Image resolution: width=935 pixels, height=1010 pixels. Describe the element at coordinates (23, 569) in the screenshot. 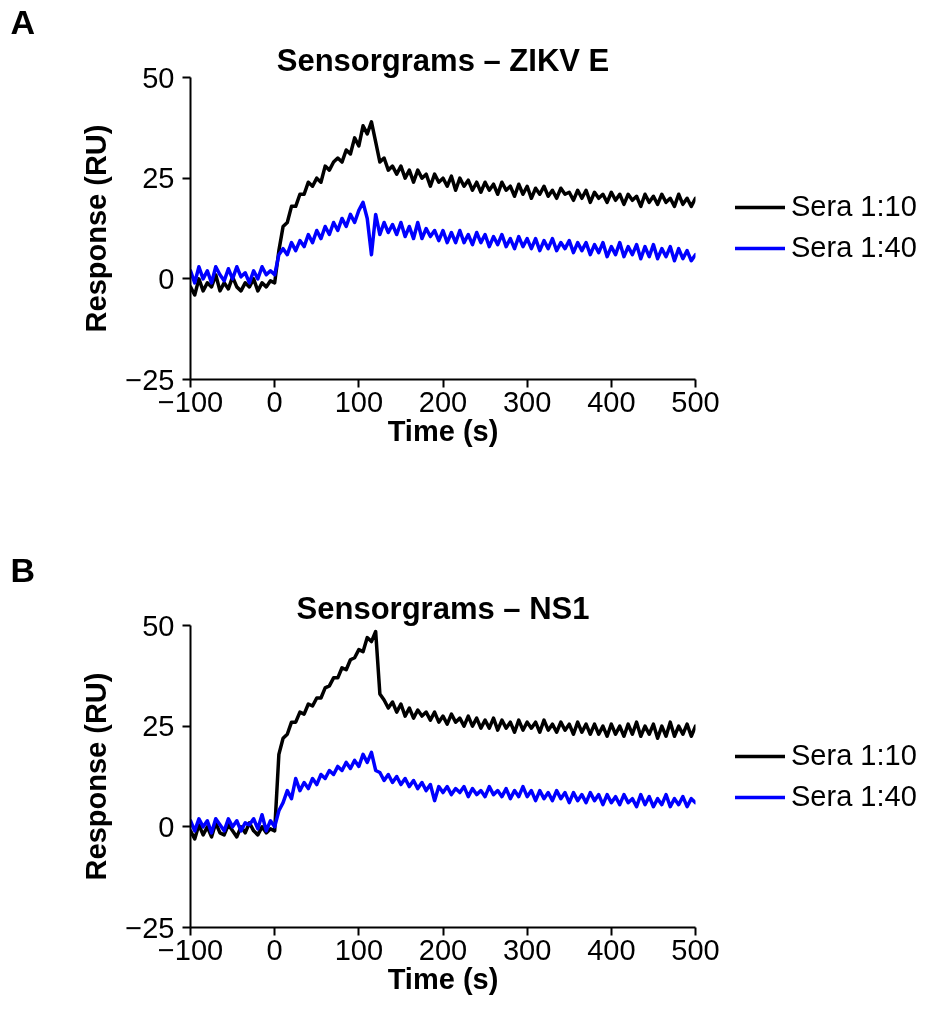

I see `text: B` at that location.